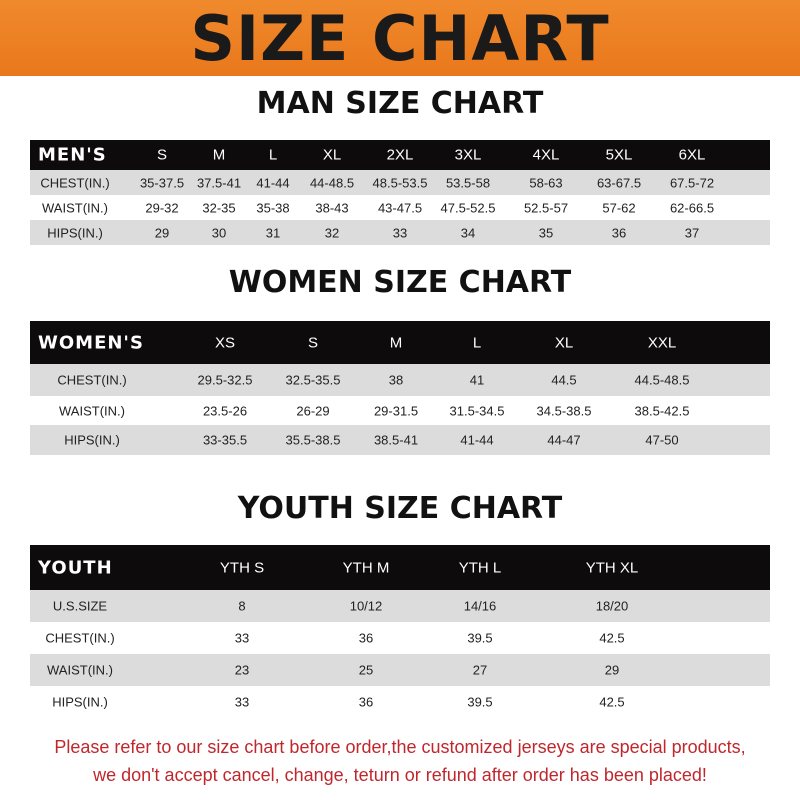  I want to click on table-cell: 42.5, so click(612, 638).